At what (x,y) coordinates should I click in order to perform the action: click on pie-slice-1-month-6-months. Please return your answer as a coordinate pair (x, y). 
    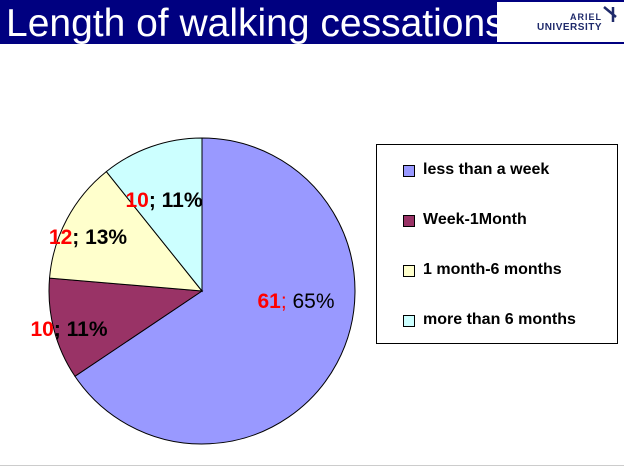
    Looking at the image, I should click on (126, 231).